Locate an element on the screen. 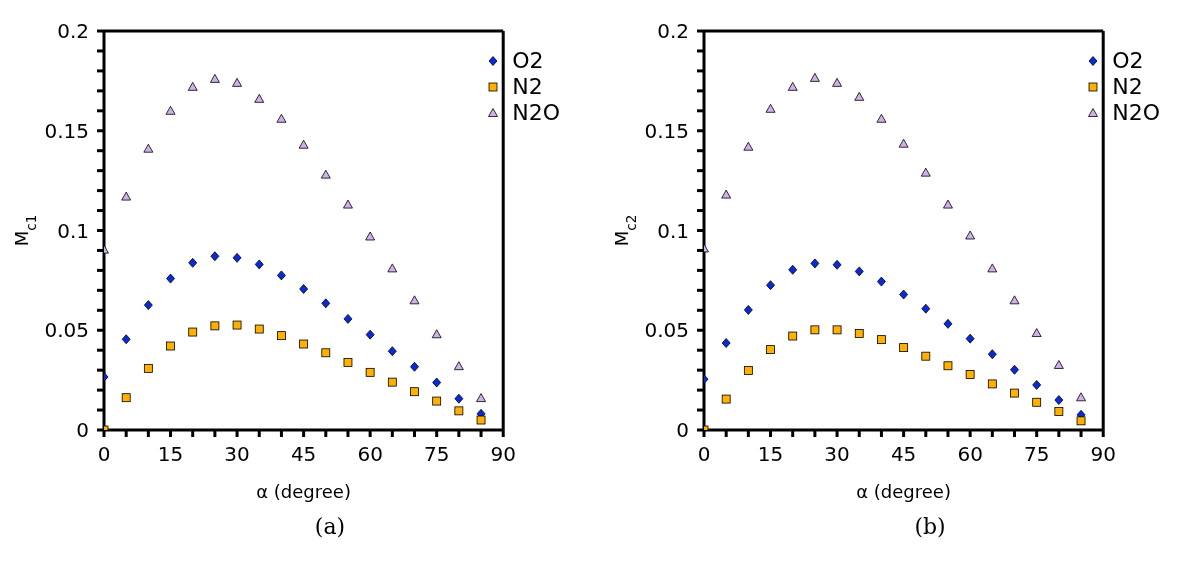  legend-label: O2 is located at coordinates (1128, 61).